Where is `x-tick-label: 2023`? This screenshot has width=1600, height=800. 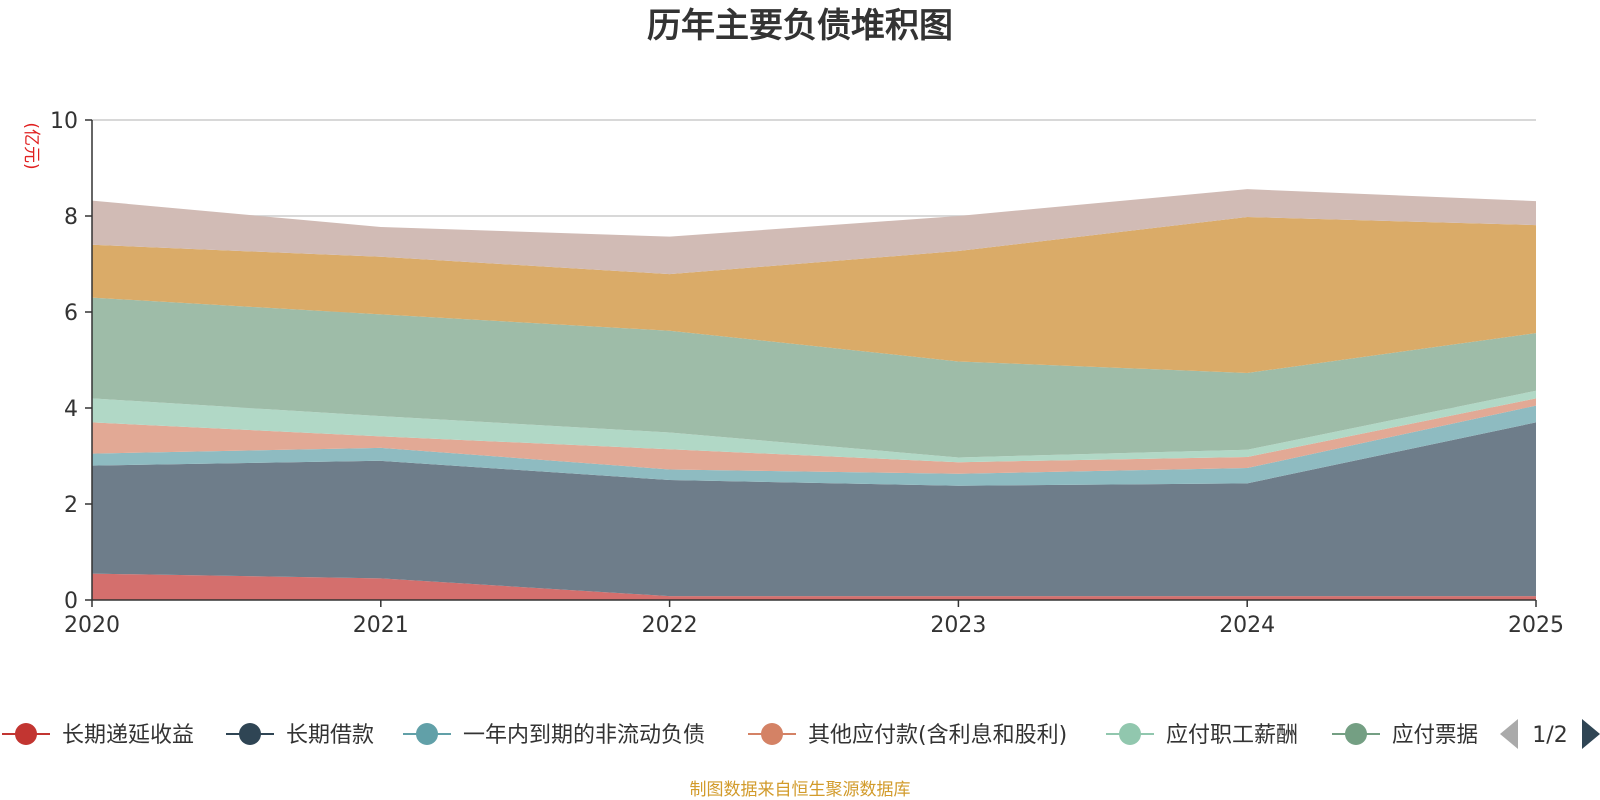
x-tick-label: 2023 is located at coordinates (958, 625).